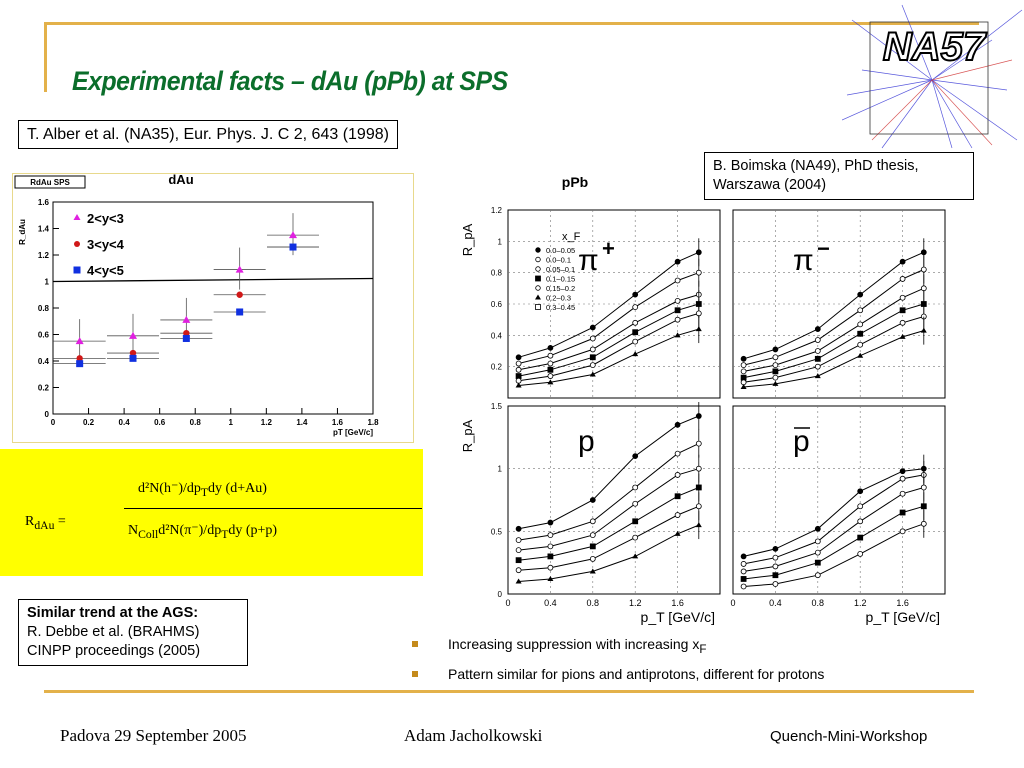 The image size is (1024, 768). What do you see at coordinates (593, 603) in the screenshot?
I see `x-tick-label: 0.8` at bounding box center [593, 603].